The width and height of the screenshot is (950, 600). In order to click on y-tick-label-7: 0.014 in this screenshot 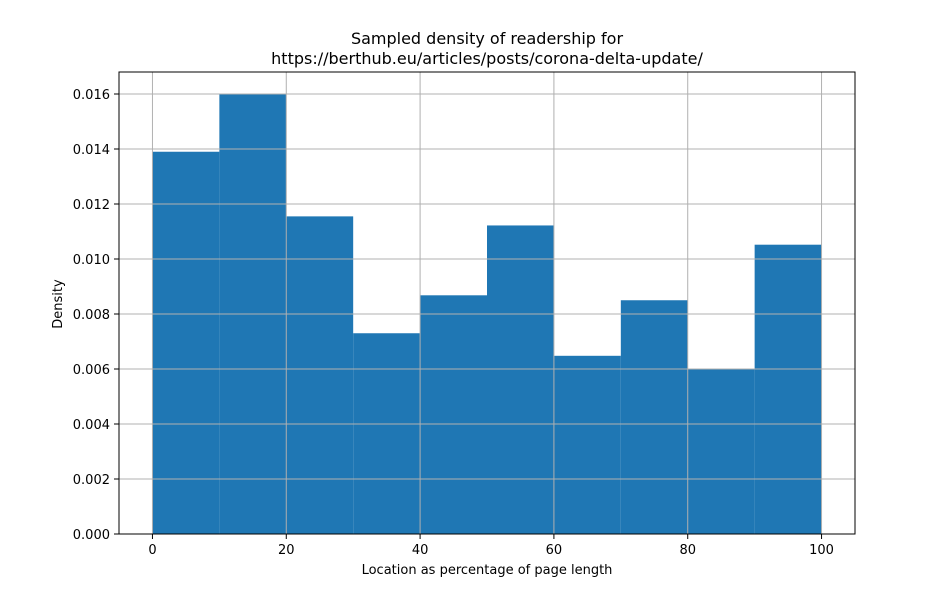, I will do `click(91, 150)`.